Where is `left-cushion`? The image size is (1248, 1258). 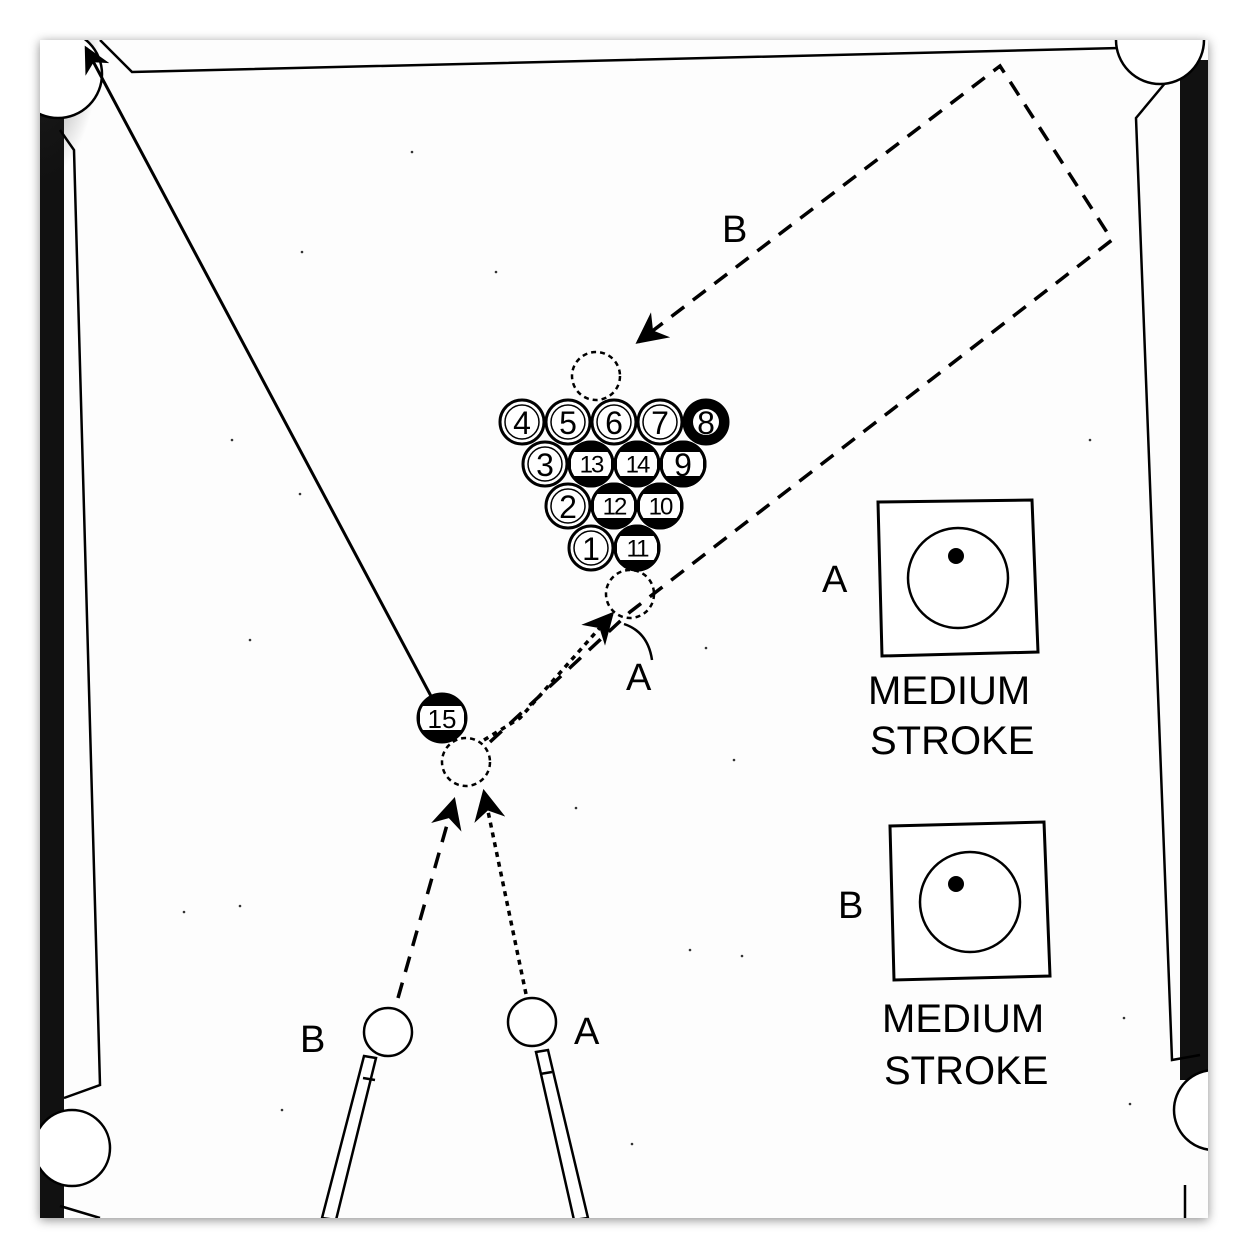
left-cushion is located at coordinates (80, 614).